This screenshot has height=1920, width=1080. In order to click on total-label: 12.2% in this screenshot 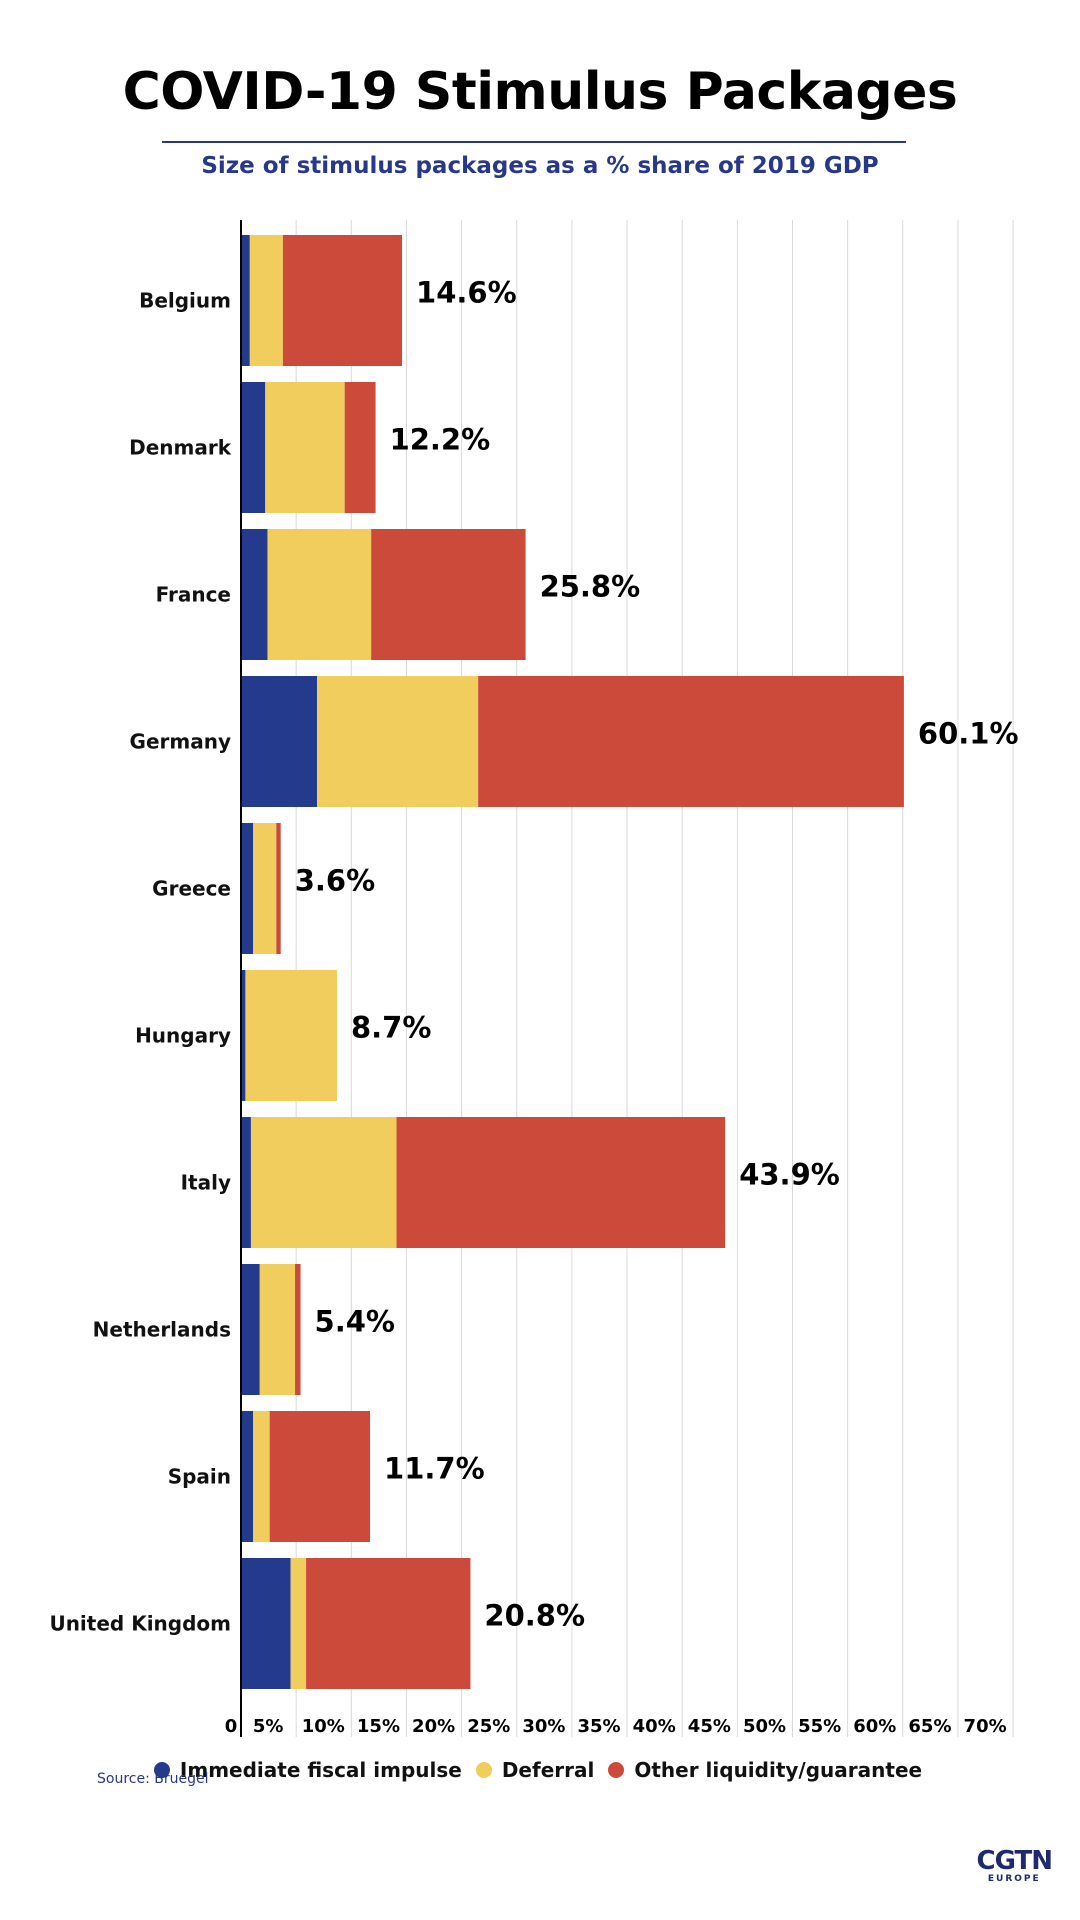, I will do `click(440, 440)`.